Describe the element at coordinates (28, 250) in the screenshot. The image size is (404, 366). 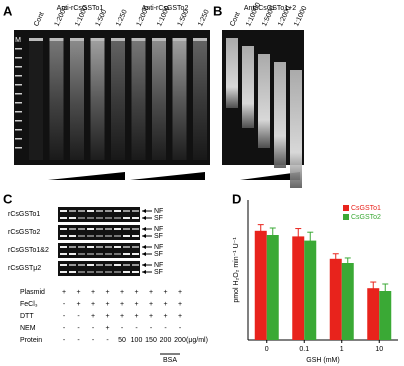
I see `row-label: rCsGSTo1&2` at that location.